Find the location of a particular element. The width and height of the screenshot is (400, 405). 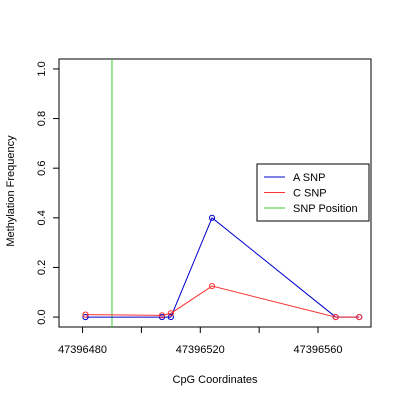

x-tick-label: 47396560 is located at coordinates (318, 350).